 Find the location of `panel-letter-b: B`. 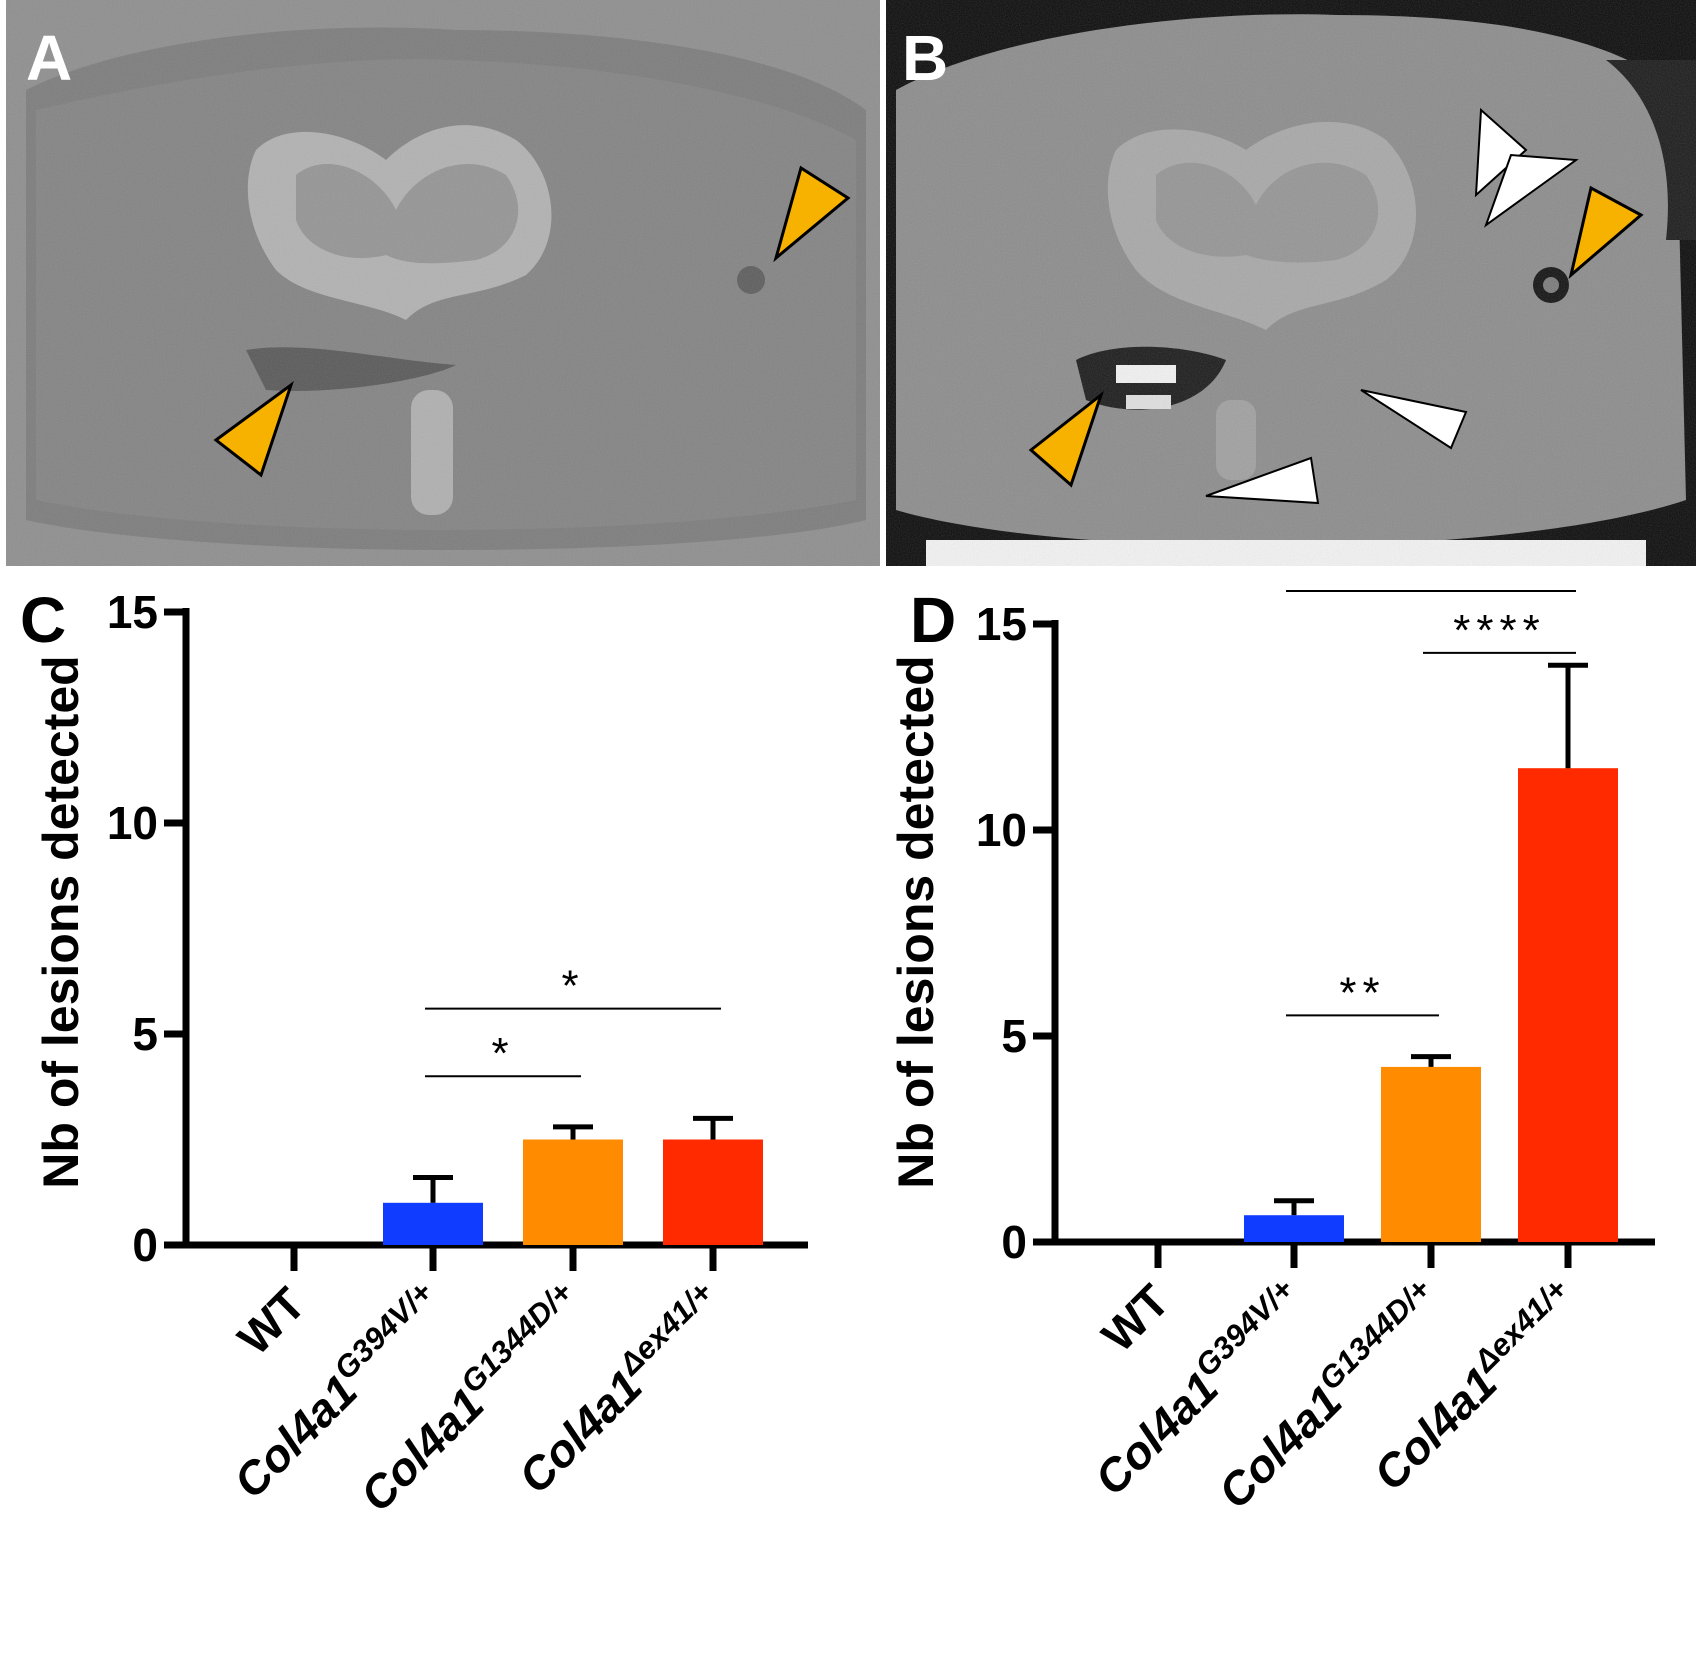

panel-letter-b: B is located at coordinates (925, 58).